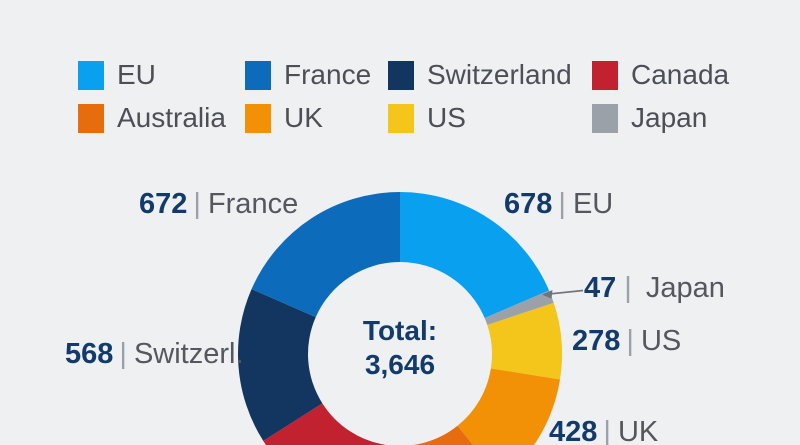  What do you see at coordinates (638, 430) in the screenshot?
I see `callout-name: UK` at bounding box center [638, 430].